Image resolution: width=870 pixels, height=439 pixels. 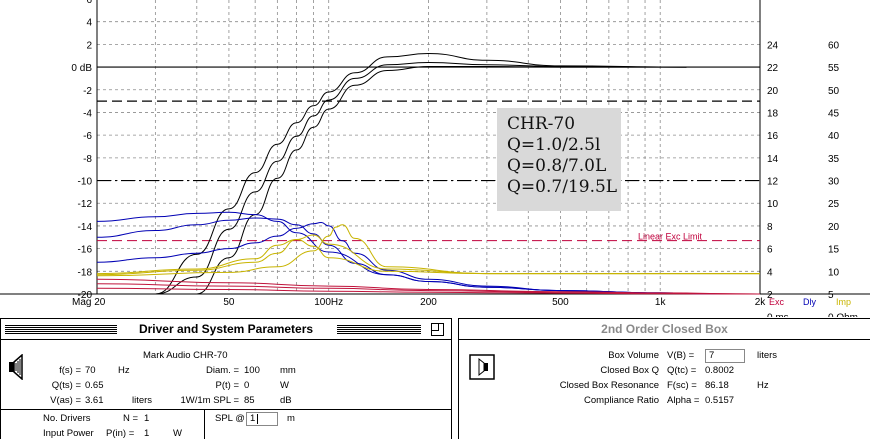 I want to click on driver-window-titlebar: Driver and System Parameters, so click(x=226, y=329).